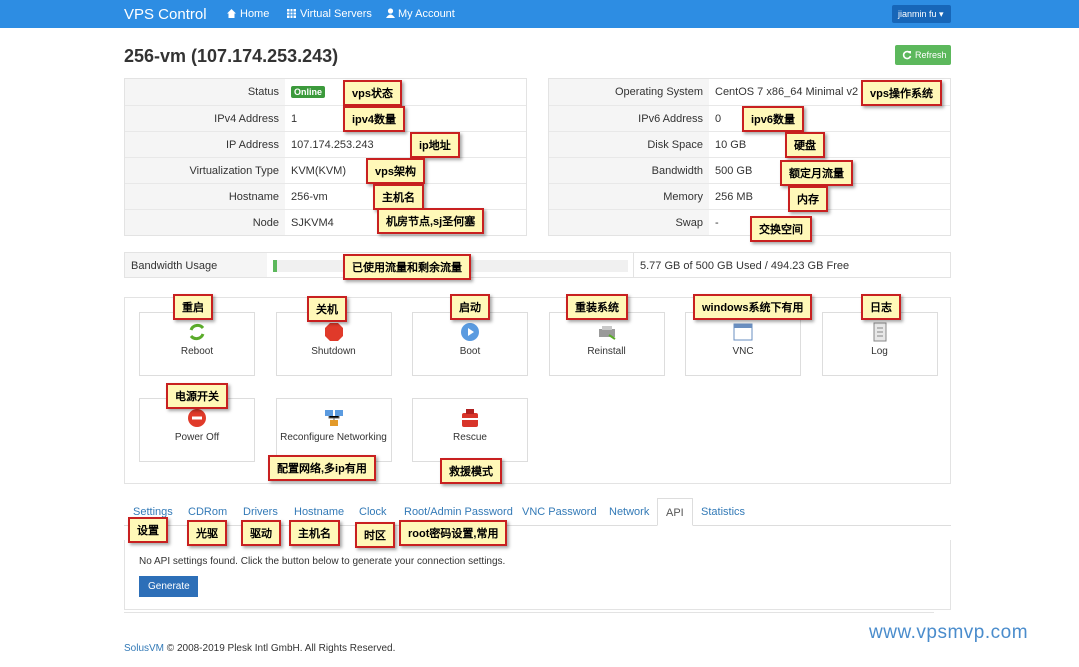 The width and height of the screenshot is (1079, 667). Describe the element at coordinates (153, 512) in the screenshot. I see `tab: Settings` at that location.